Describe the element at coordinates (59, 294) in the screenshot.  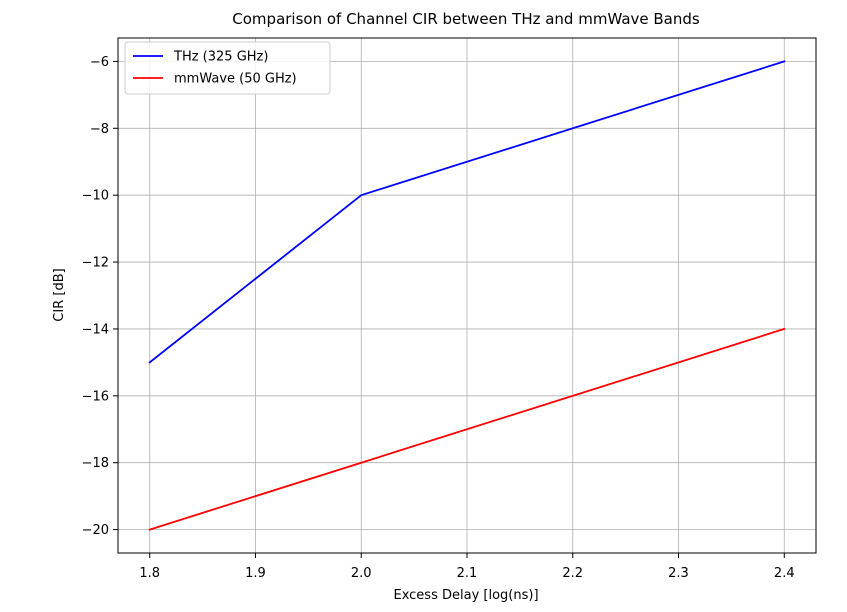
I see `y-axis-label: CIR [dB]` at that location.